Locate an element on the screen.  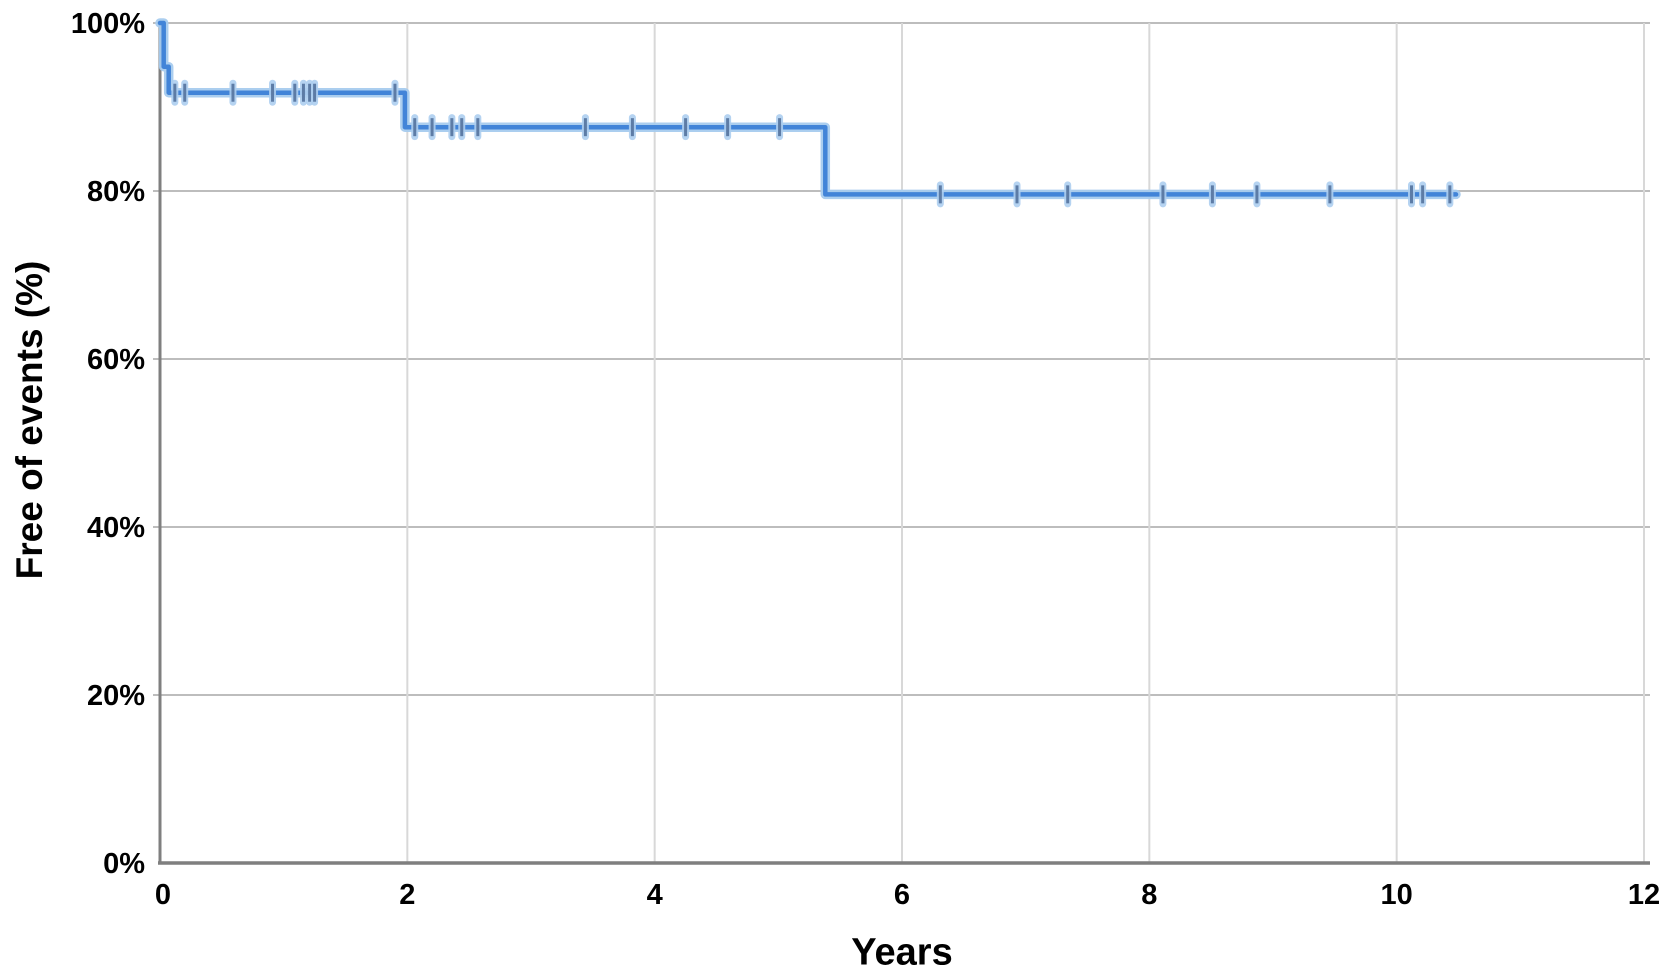
x-tick-label: 6 is located at coordinates (902, 895).